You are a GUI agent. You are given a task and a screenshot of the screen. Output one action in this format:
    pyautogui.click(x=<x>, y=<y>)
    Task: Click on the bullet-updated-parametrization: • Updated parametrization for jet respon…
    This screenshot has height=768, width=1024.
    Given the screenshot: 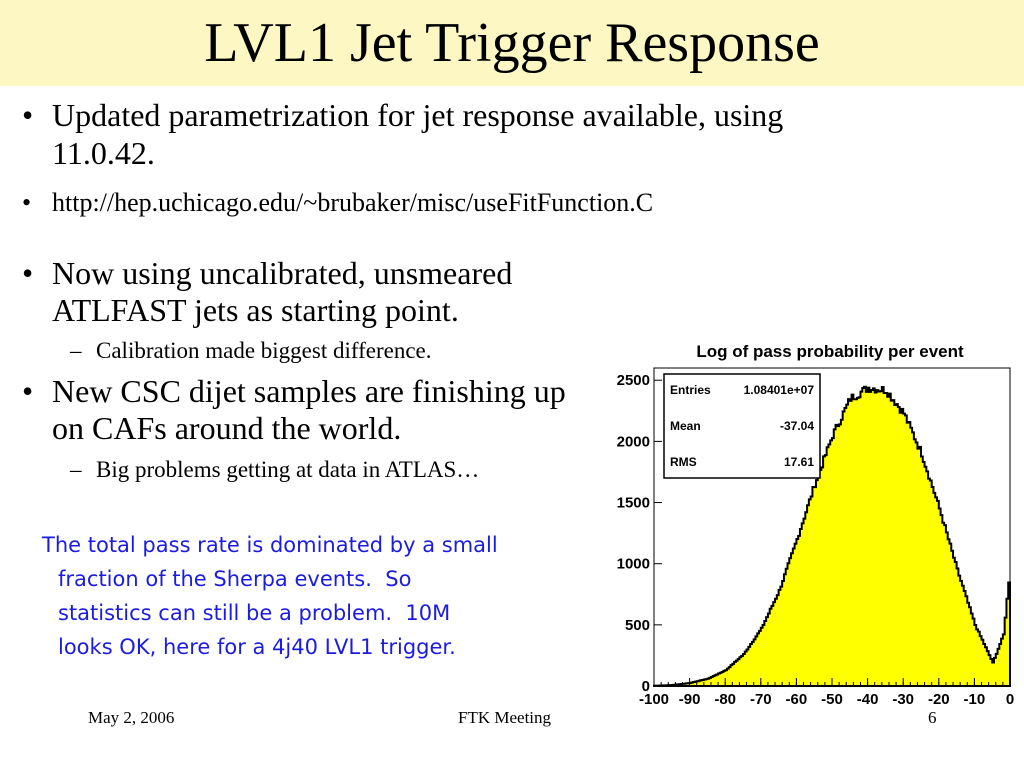 What is the action you would take?
    pyautogui.click(x=403, y=115)
    